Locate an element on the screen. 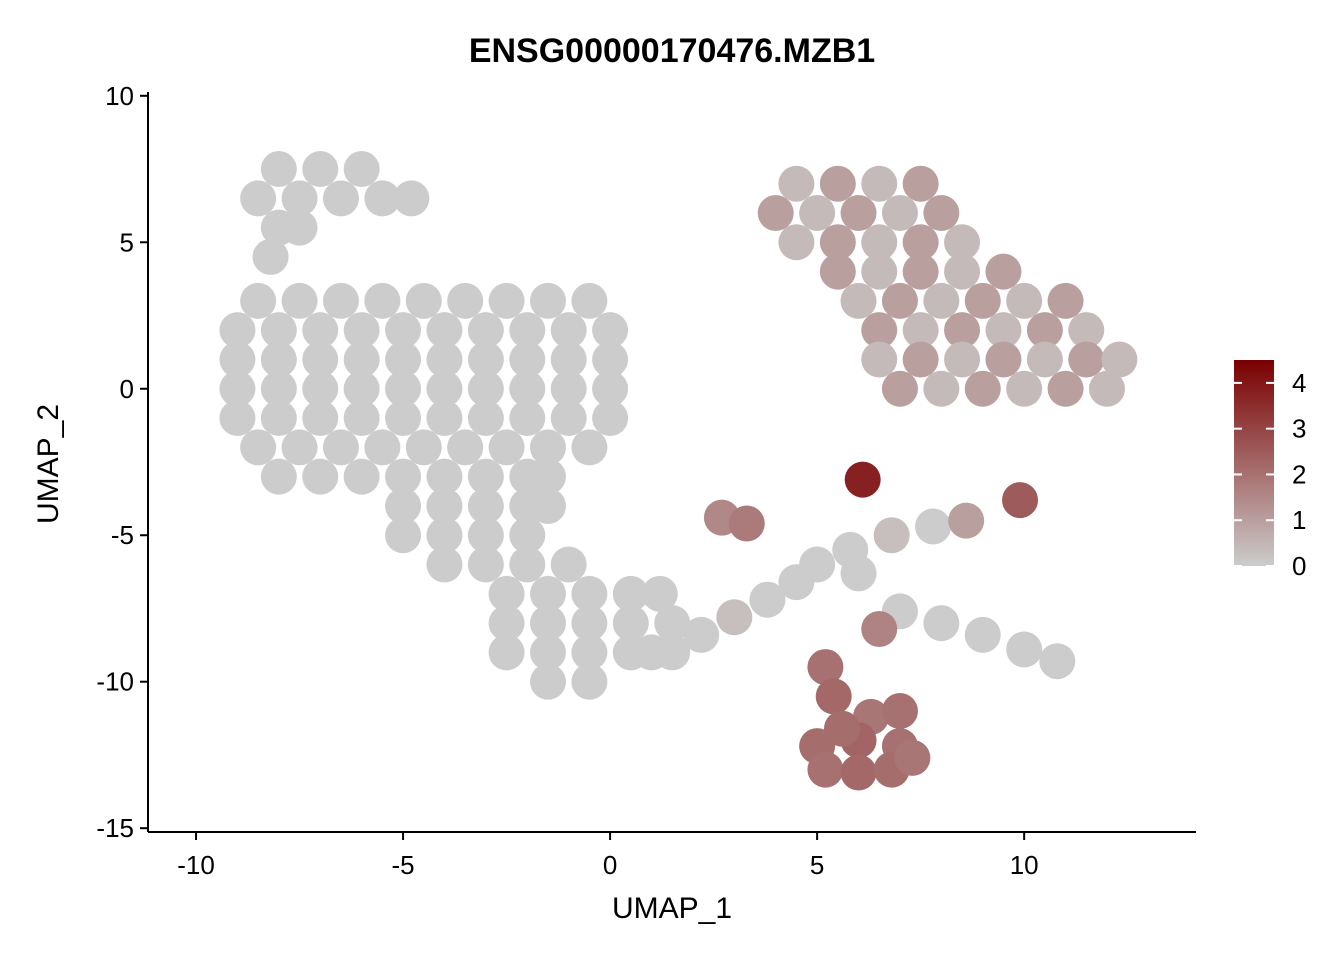 The image size is (1344, 965). y-tick-label: 5 is located at coordinates (127, 242).